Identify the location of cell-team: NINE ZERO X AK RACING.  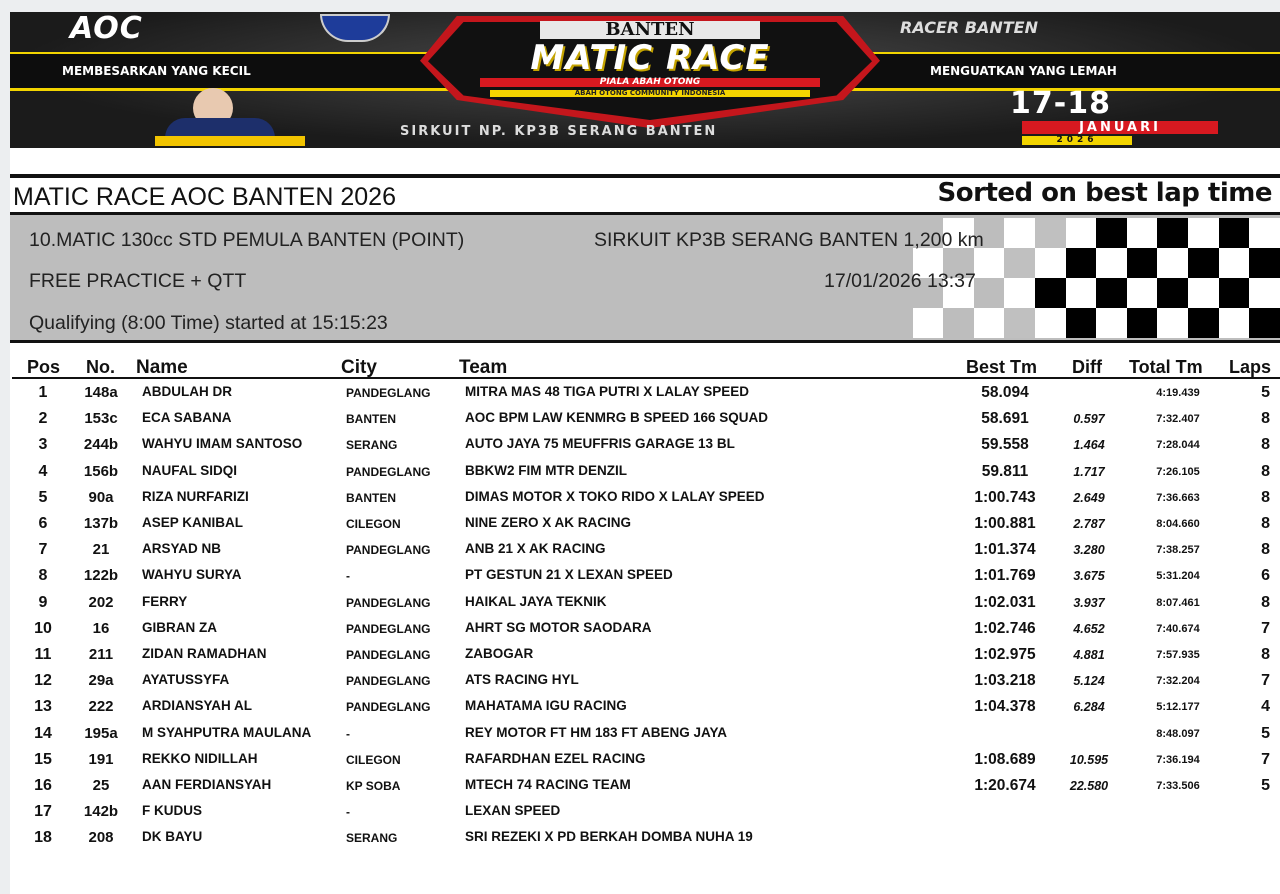
(548, 522).